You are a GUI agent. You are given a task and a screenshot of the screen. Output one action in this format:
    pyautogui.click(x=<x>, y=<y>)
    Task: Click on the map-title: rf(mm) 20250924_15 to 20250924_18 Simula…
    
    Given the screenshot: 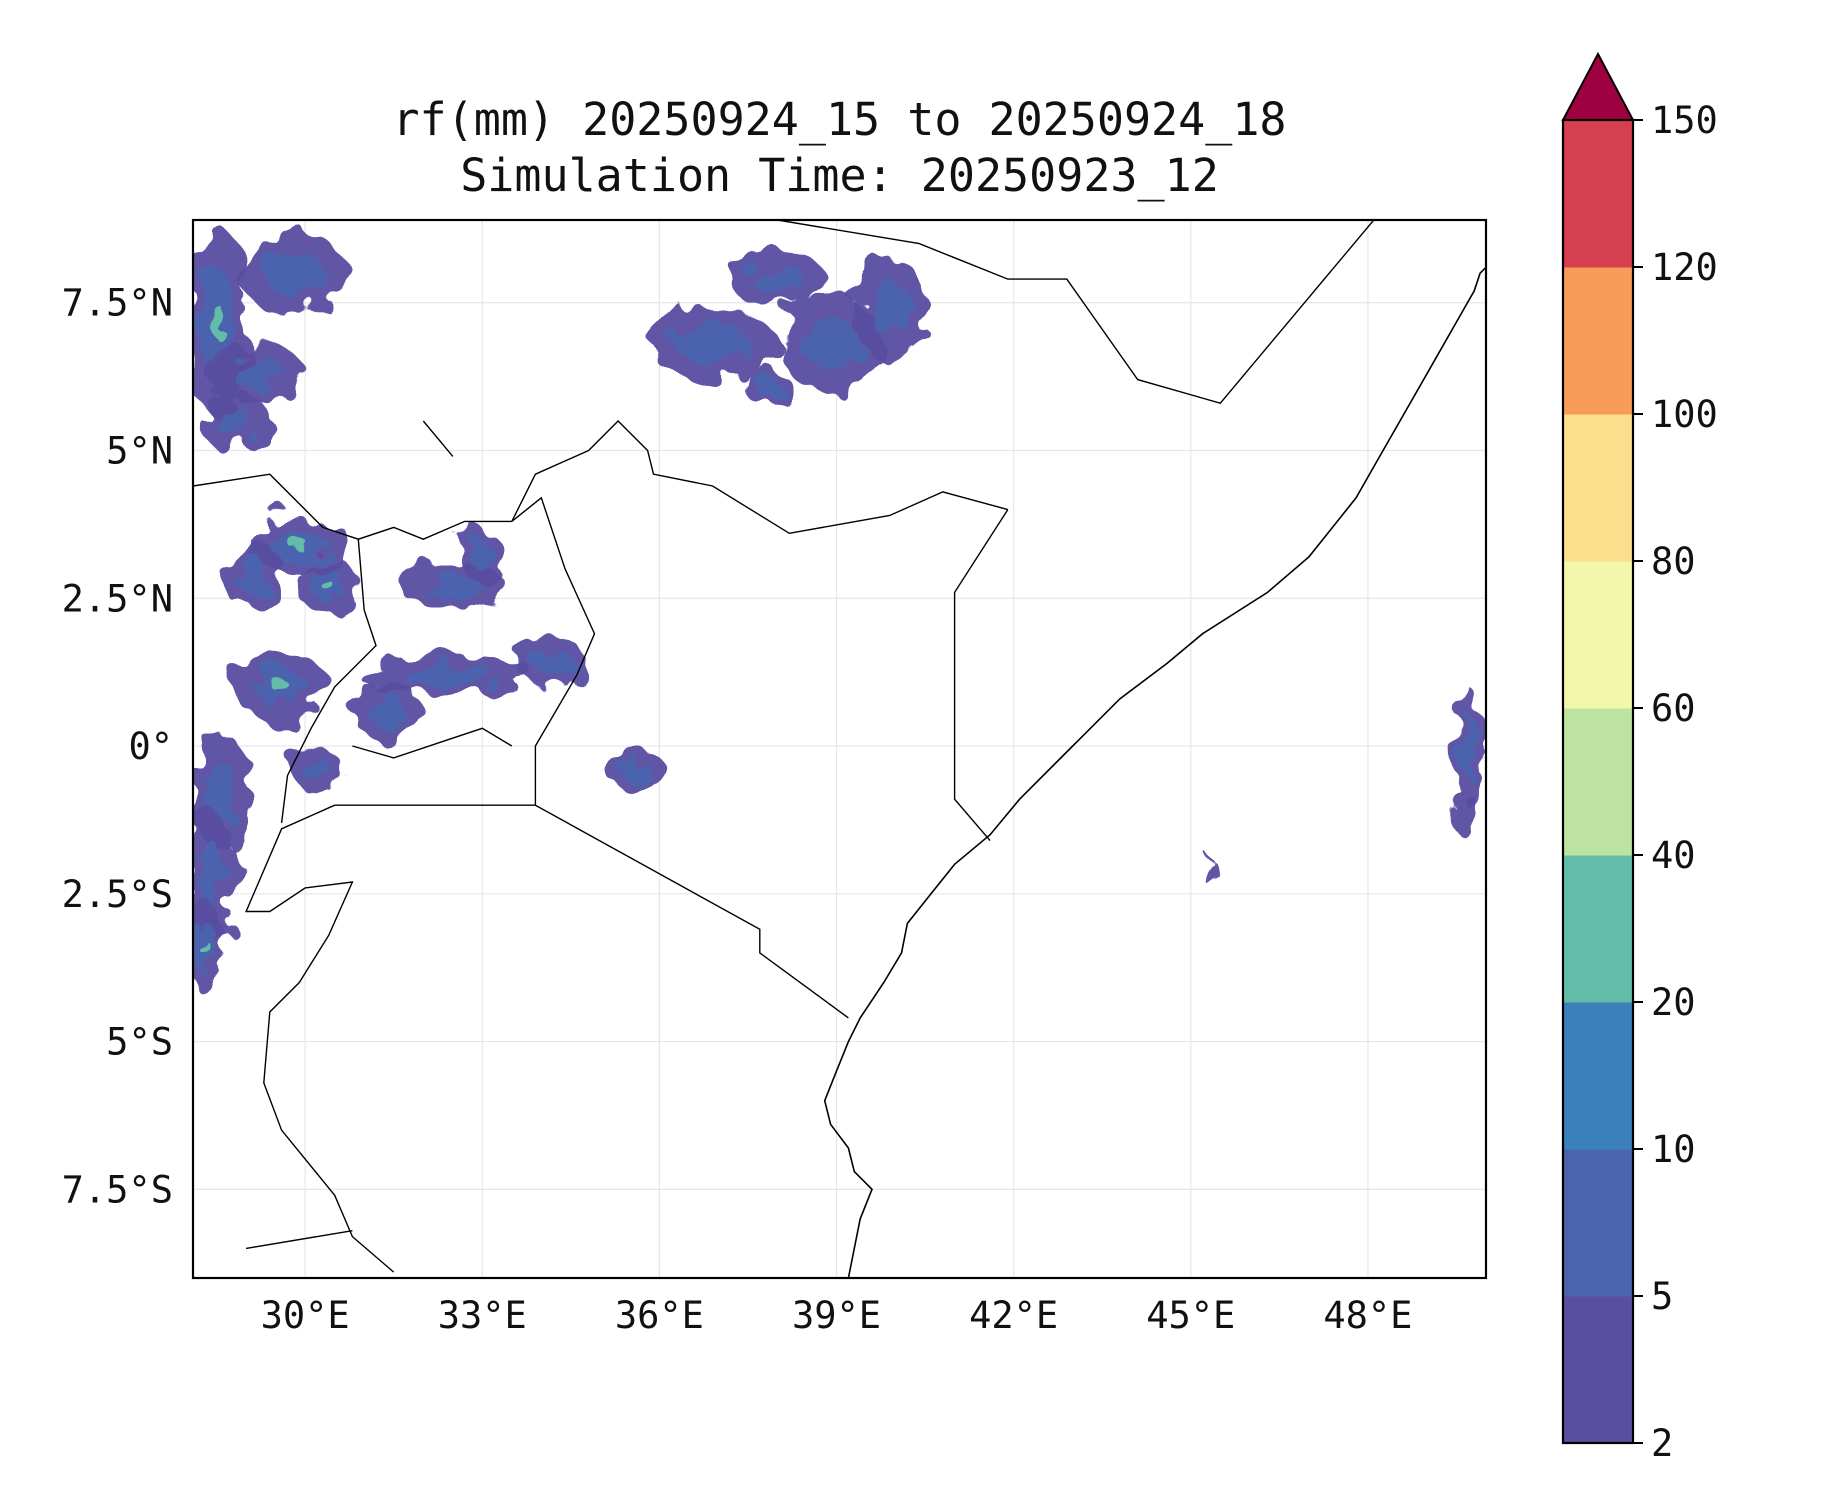 What is the action you would take?
    pyautogui.click(x=839, y=148)
    